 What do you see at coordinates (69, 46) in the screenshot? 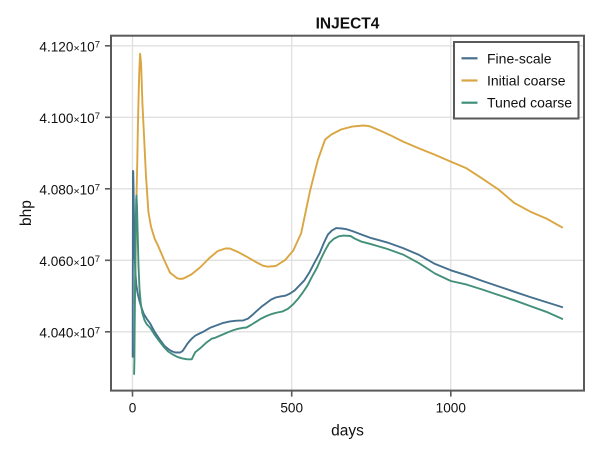
I see `svg-text: 4.120×10⁷` at bounding box center [69, 46].